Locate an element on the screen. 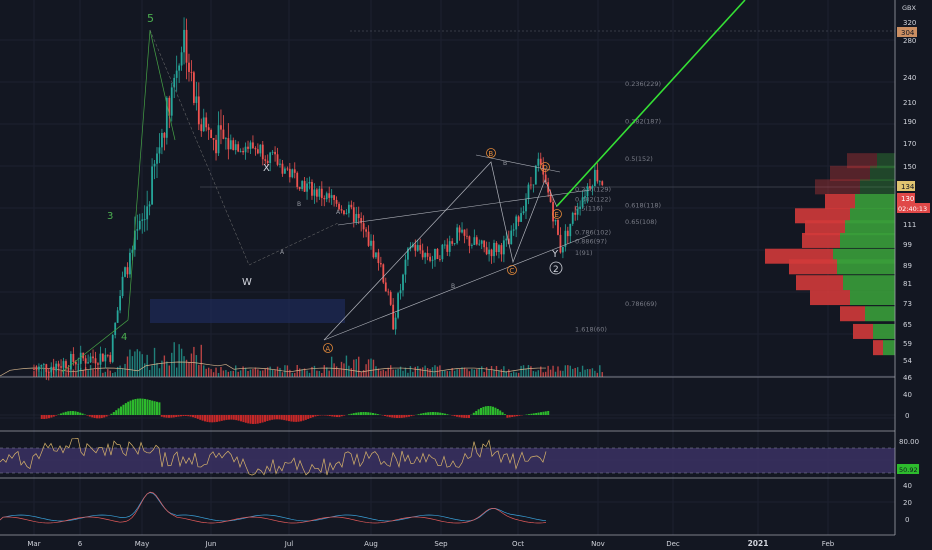 This screenshot has height=550, width=932. time-axis-label: Mar is located at coordinates (33, 544).